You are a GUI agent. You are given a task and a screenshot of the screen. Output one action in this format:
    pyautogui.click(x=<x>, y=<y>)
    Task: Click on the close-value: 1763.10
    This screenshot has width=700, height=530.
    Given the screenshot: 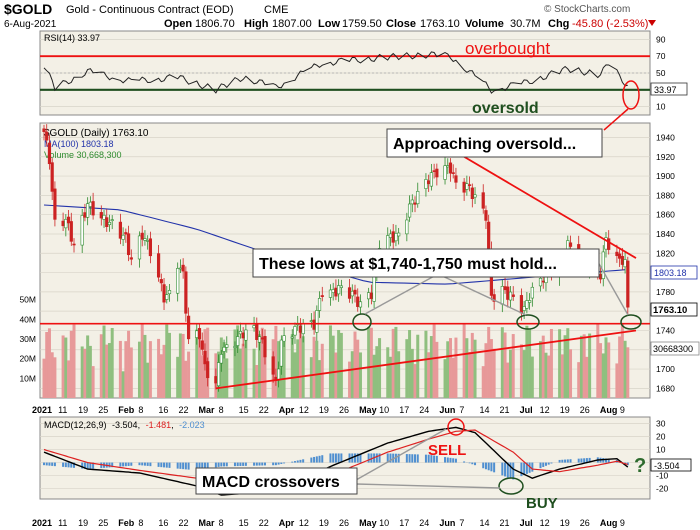 What is the action you would take?
    pyautogui.click(x=440, y=24)
    